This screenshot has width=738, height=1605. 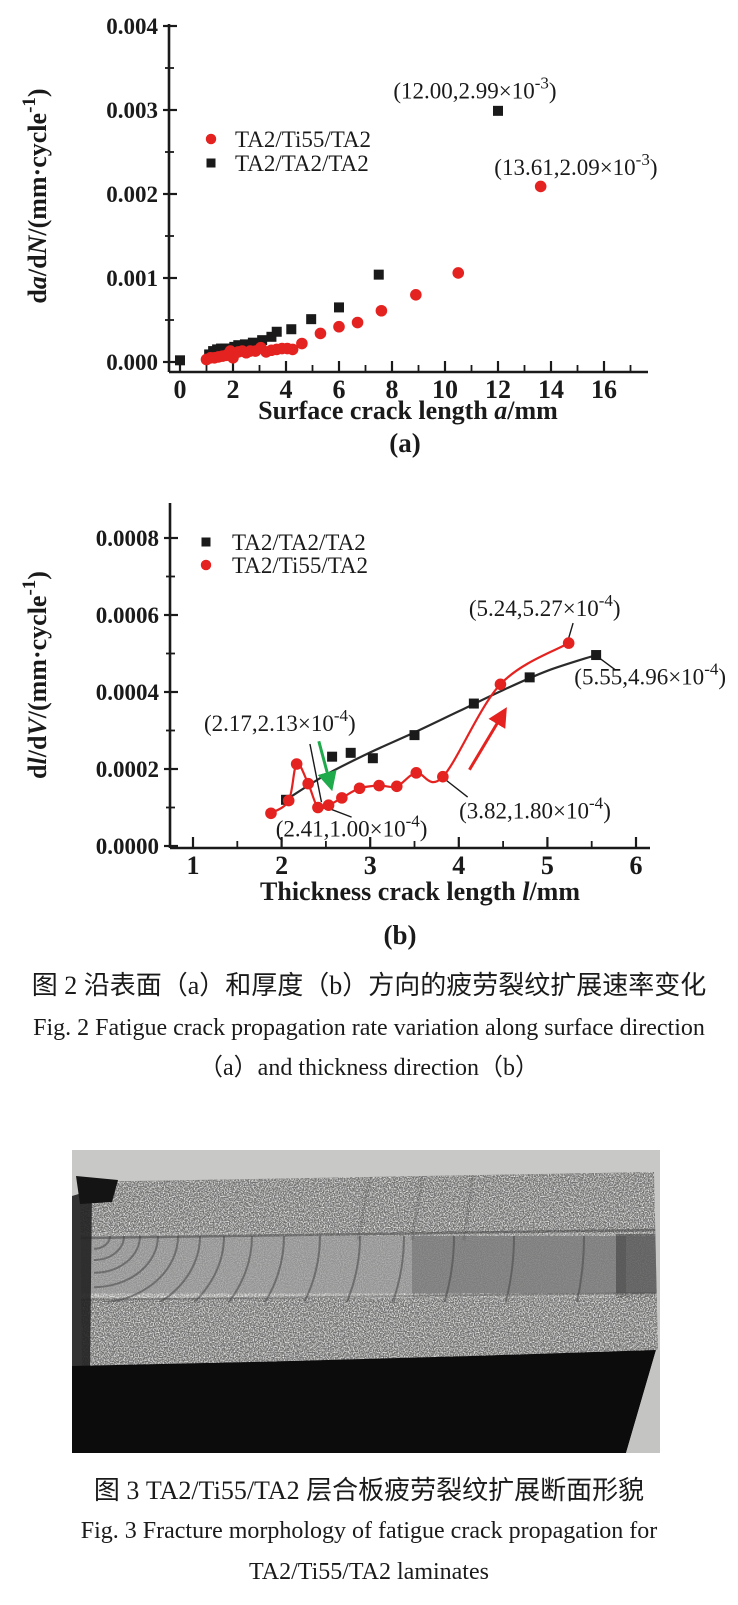 I want to click on x-tick-label: 10, so click(x=445, y=389).